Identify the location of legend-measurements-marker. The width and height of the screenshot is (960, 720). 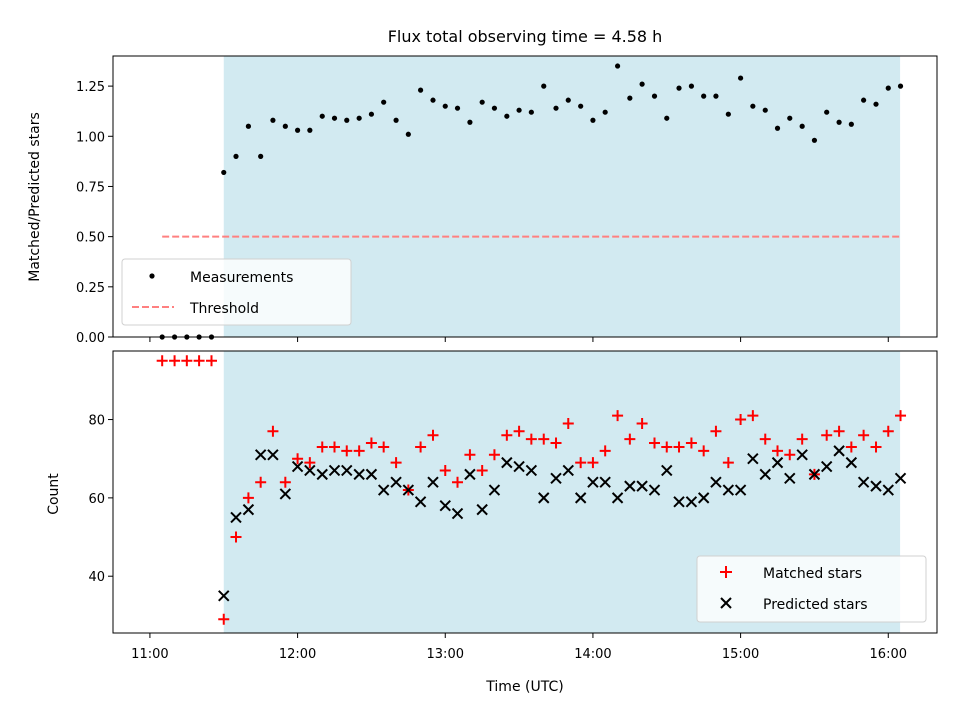
(152, 276).